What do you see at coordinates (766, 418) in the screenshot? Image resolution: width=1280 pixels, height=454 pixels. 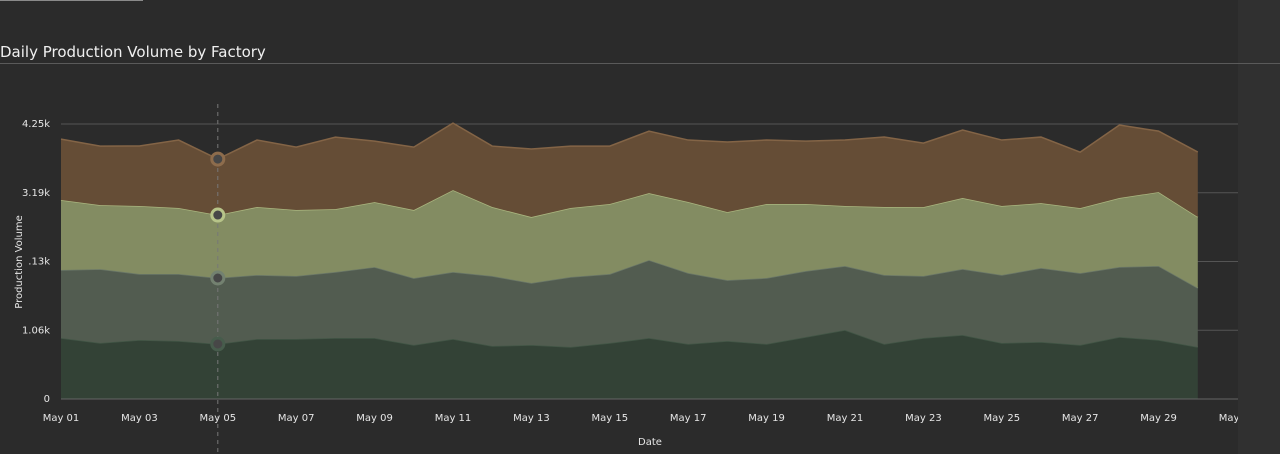 I see `x-tick-label: May 19` at bounding box center [766, 418].